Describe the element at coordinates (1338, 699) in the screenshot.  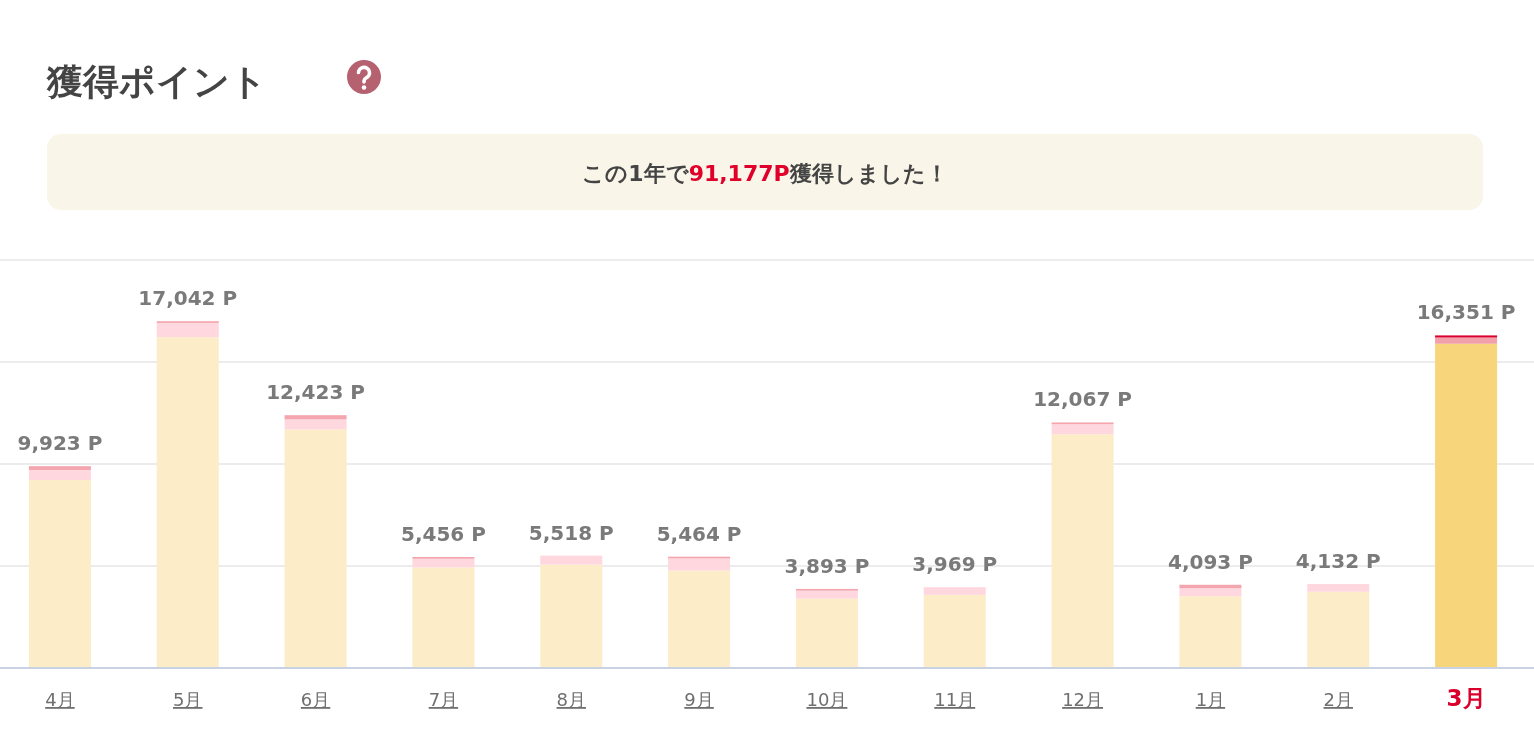
I see `x-tick-label: 2月` at that location.